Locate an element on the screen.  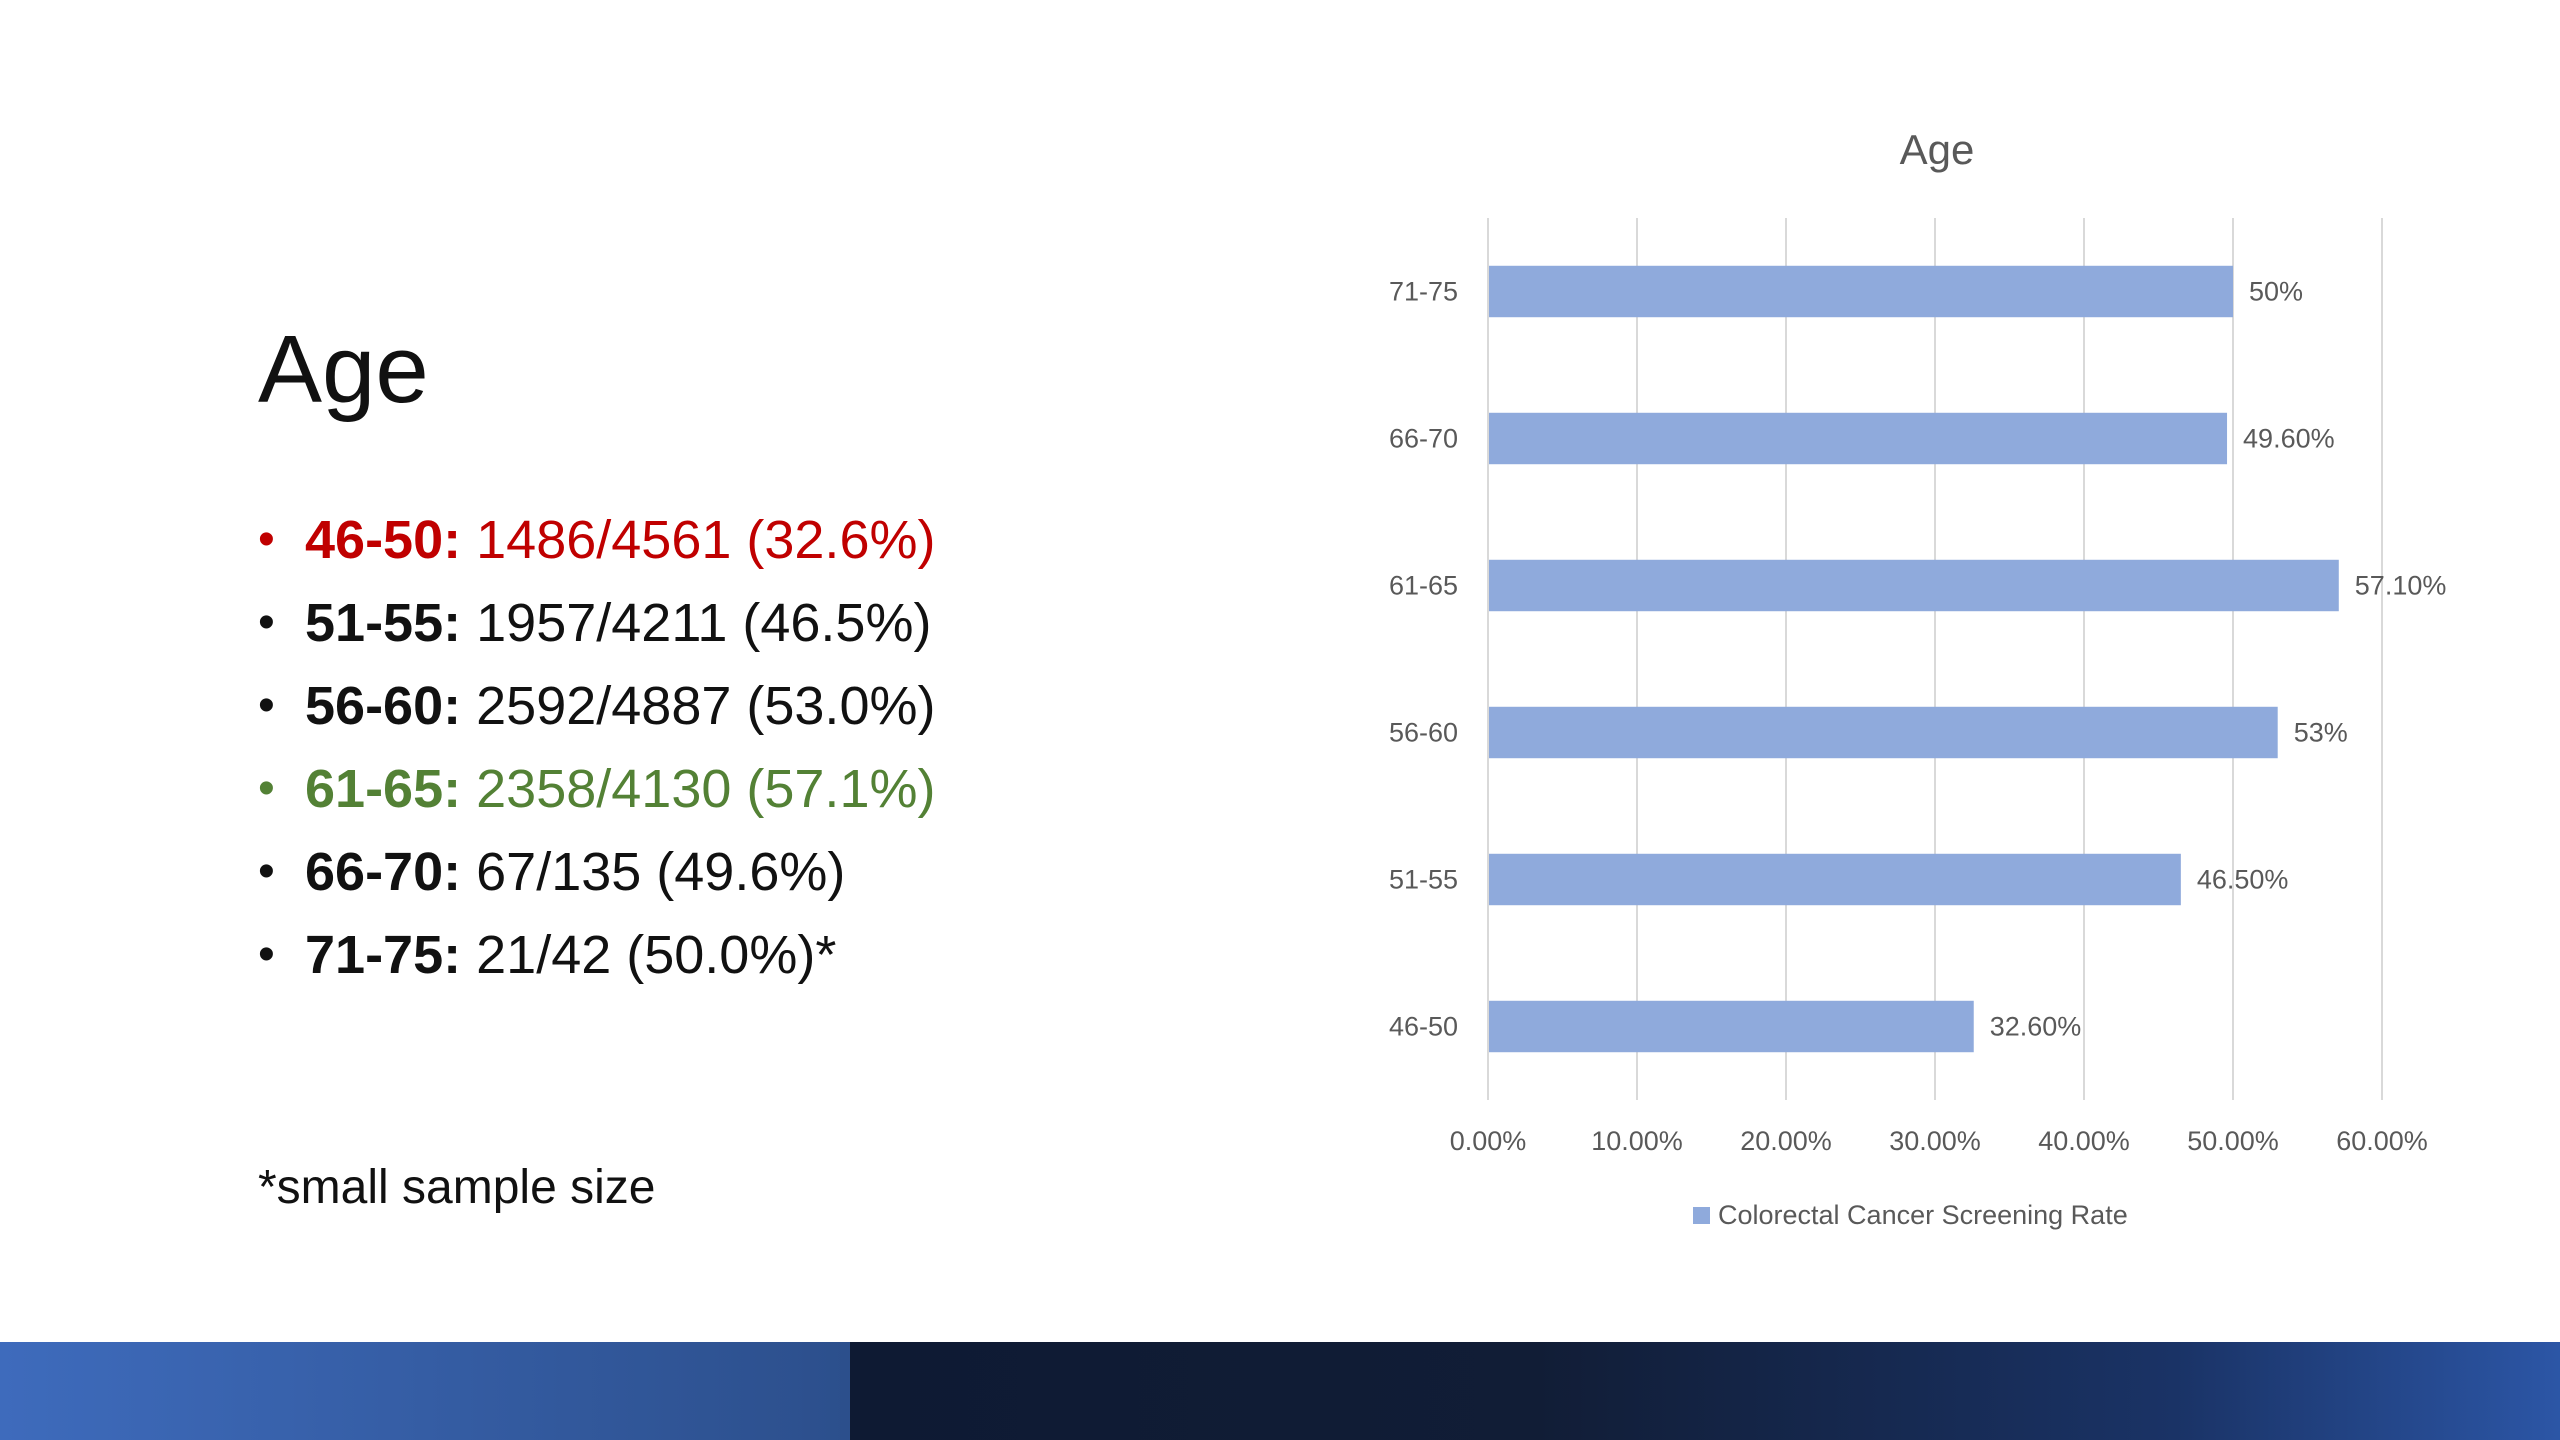
bullet-range: 71-75 is located at coordinates (374, 955).